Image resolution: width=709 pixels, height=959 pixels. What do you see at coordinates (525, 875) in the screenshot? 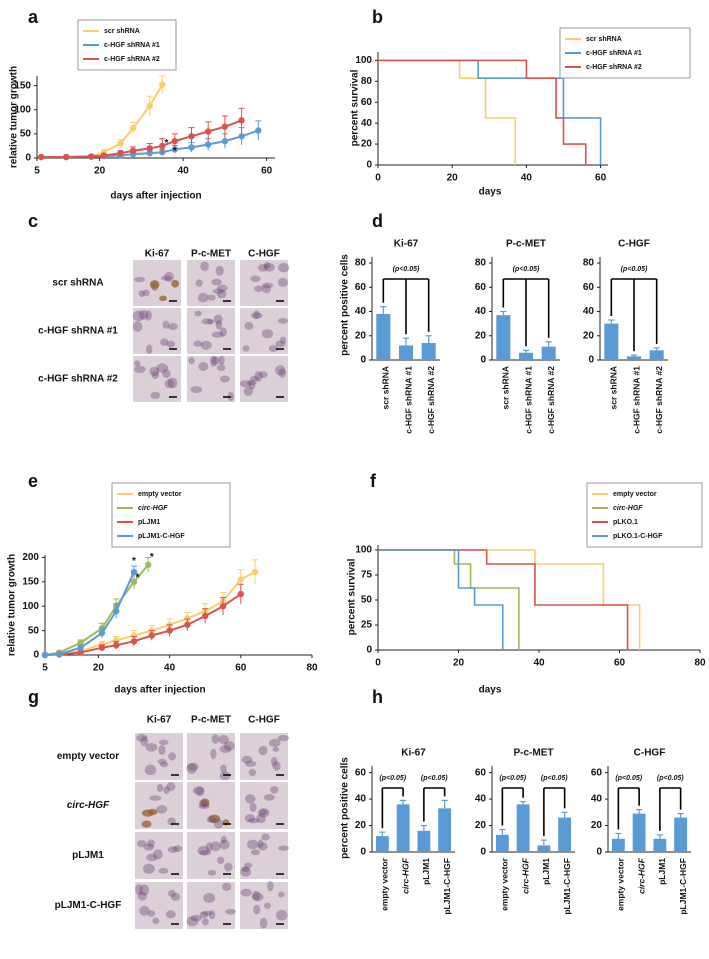
I see `x-tick-label: circ-HGF` at bounding box center [525, 875].